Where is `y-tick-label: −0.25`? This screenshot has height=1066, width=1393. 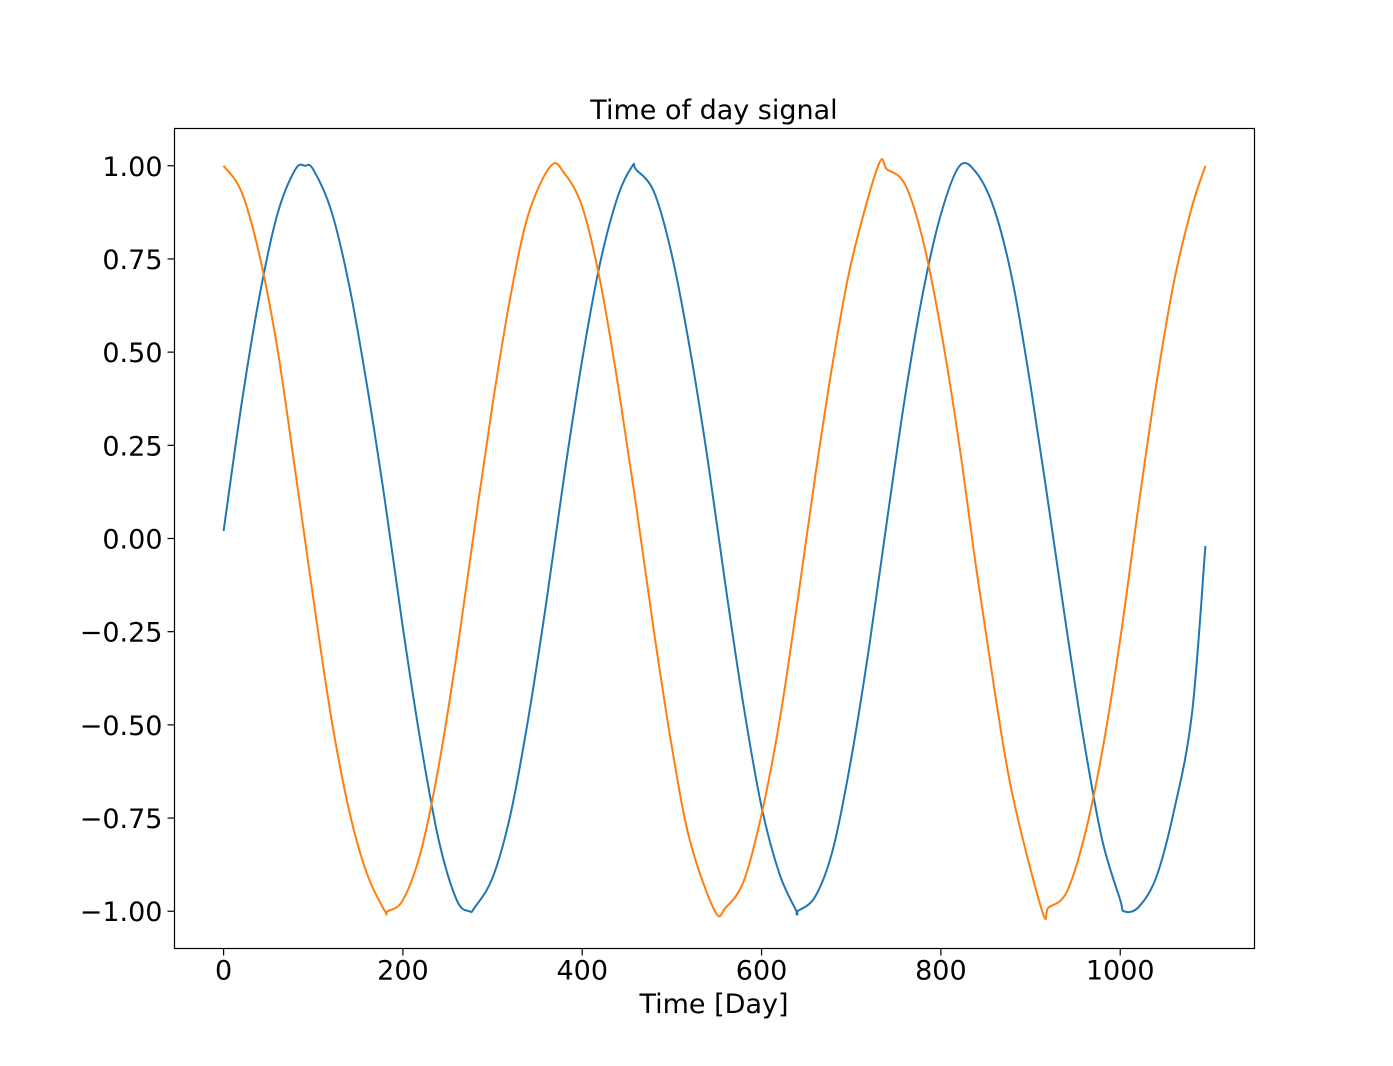 y-tick-label: −0.25 is located at coordinates (121, 633).